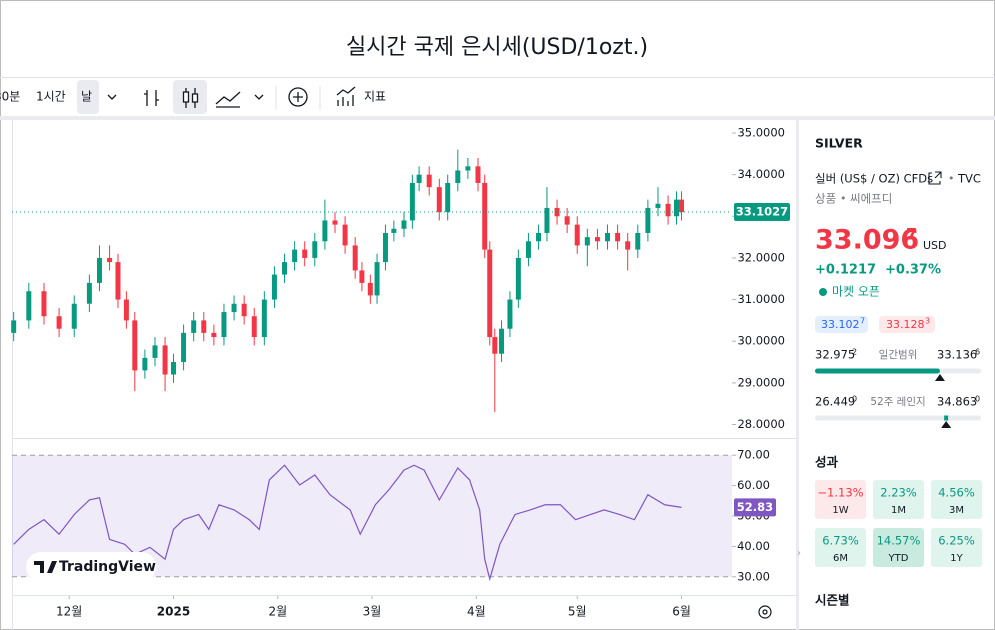  Describe the element at coordinates (935, 178) in the screenshot. I see `external-icon` at that location.